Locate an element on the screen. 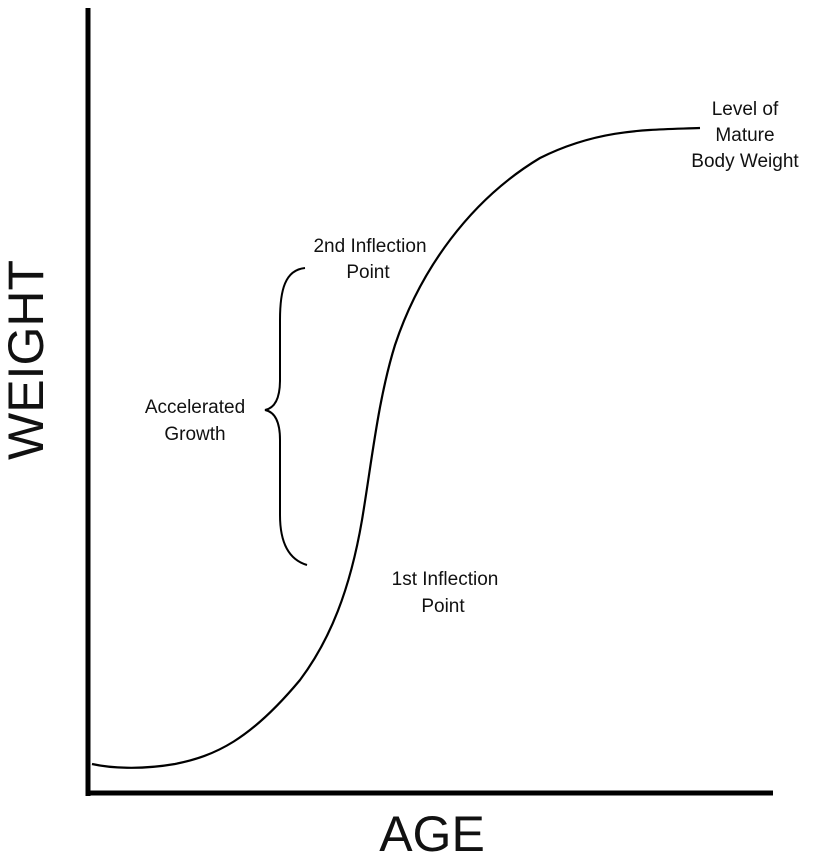  annotation: Growth is located at coordinates (194, 434).